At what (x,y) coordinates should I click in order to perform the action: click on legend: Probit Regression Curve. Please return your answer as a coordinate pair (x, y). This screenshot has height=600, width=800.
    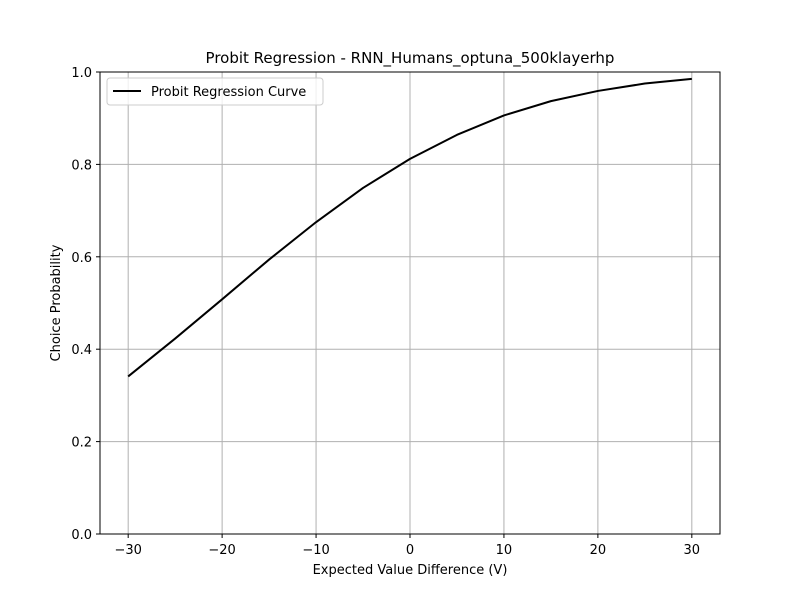
    Looking at the image, I should click on (215, 91).